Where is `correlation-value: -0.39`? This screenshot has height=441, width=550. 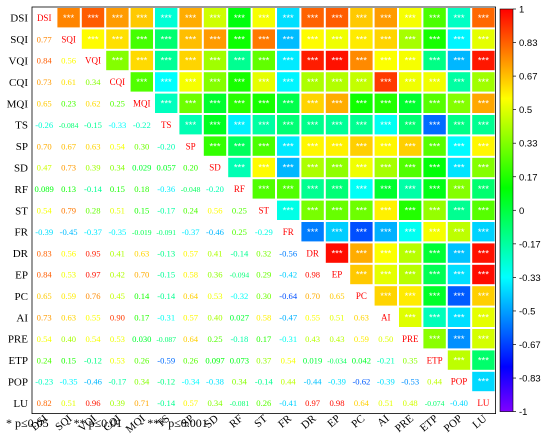
correlation-value: -0.39 is located at coordinates (386, 382).